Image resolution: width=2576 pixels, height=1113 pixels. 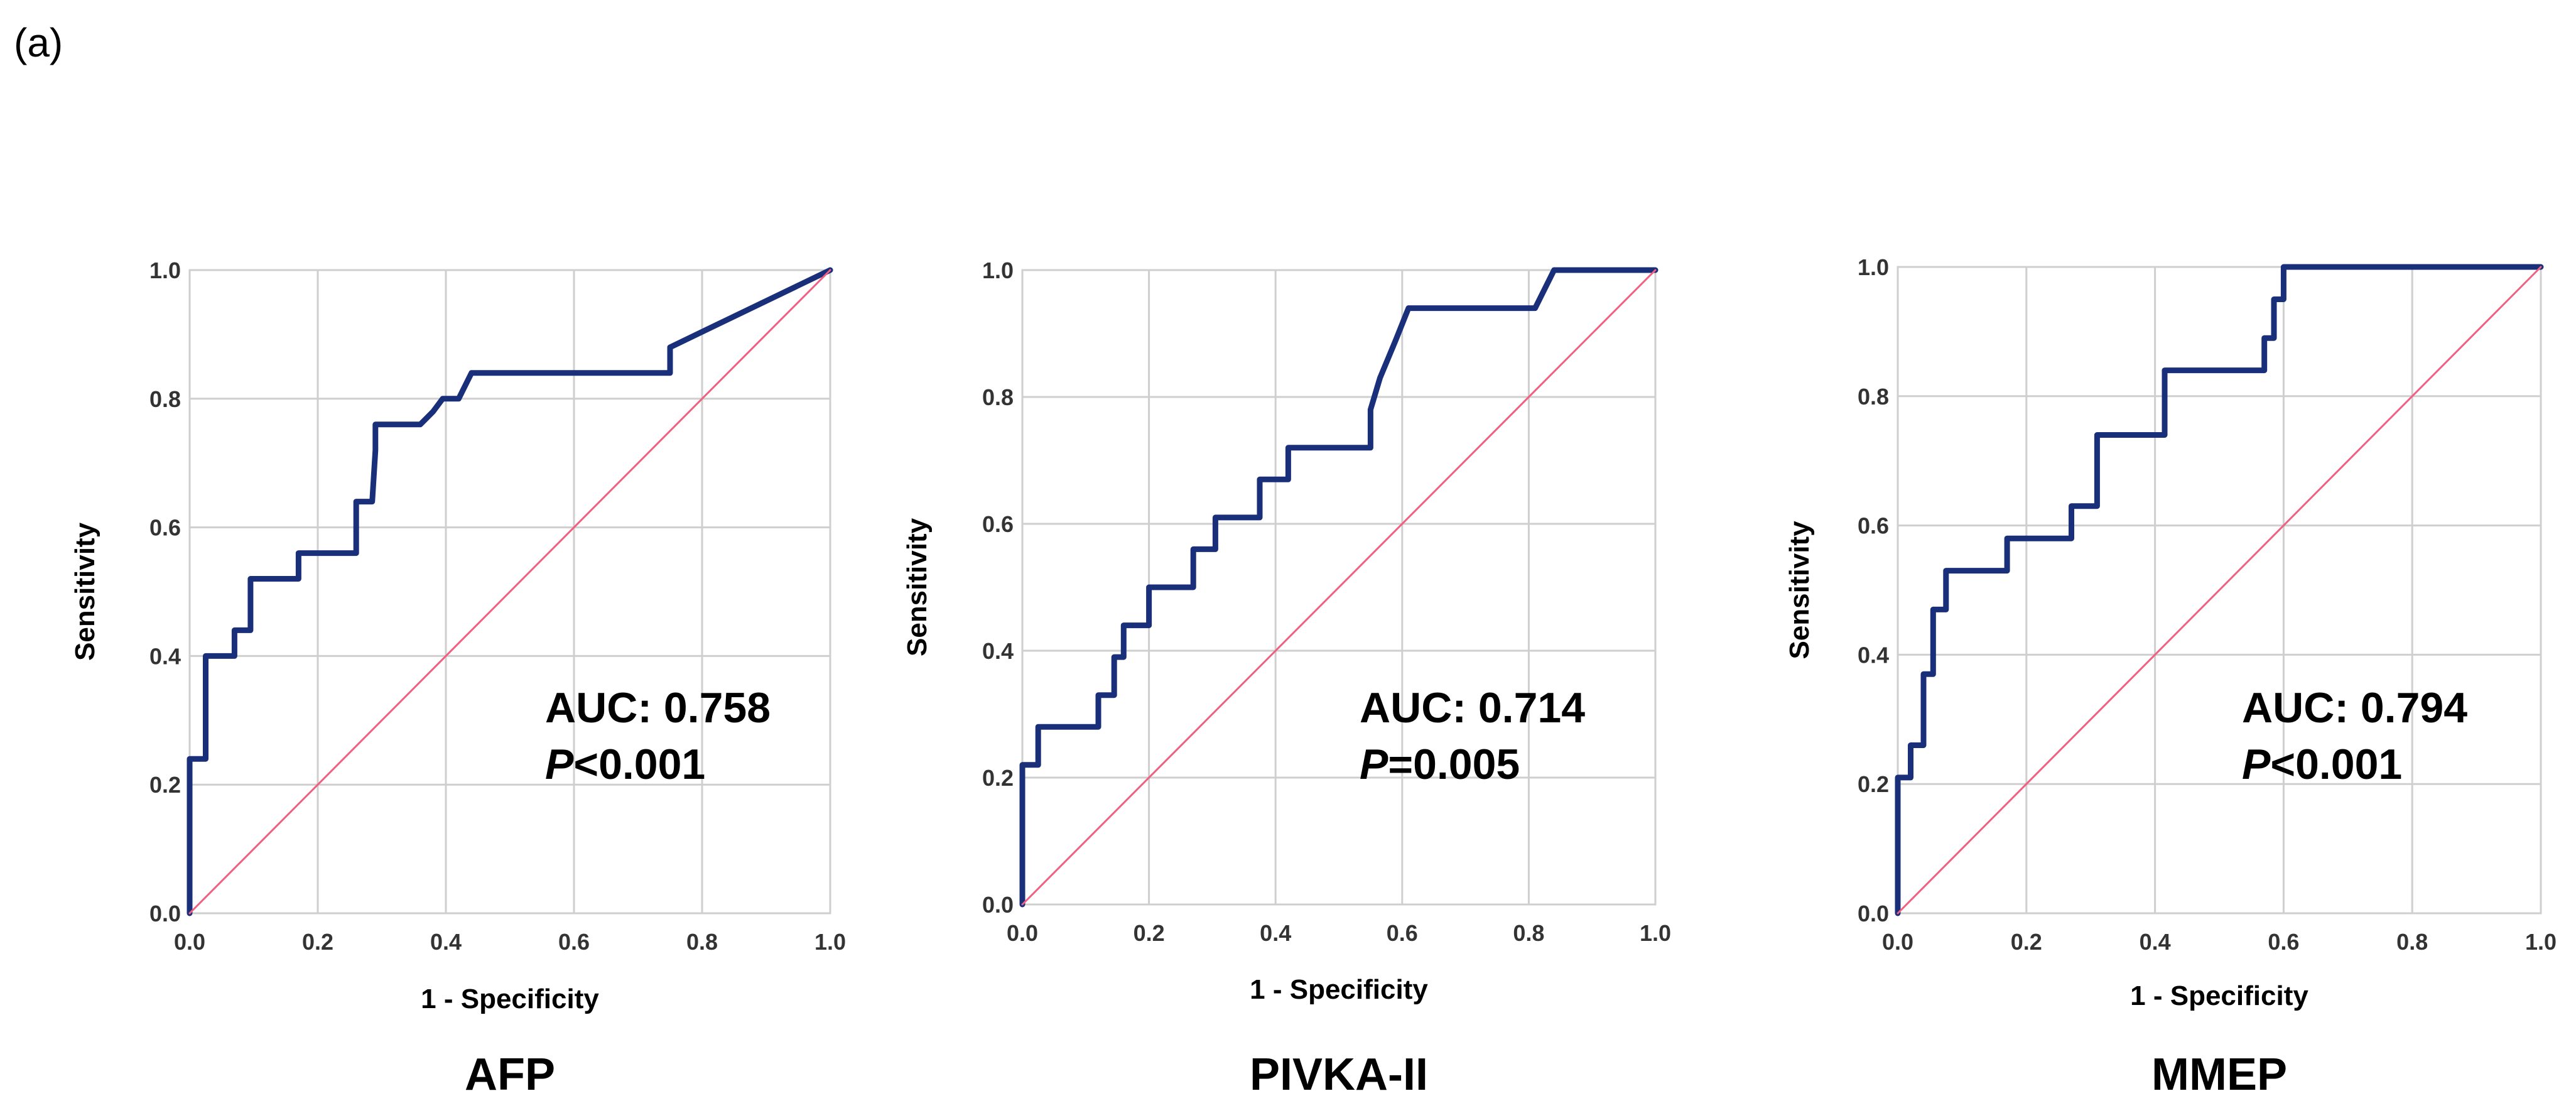 I want to click on chart-2-p-label: P, so click(x=2257, y=764).